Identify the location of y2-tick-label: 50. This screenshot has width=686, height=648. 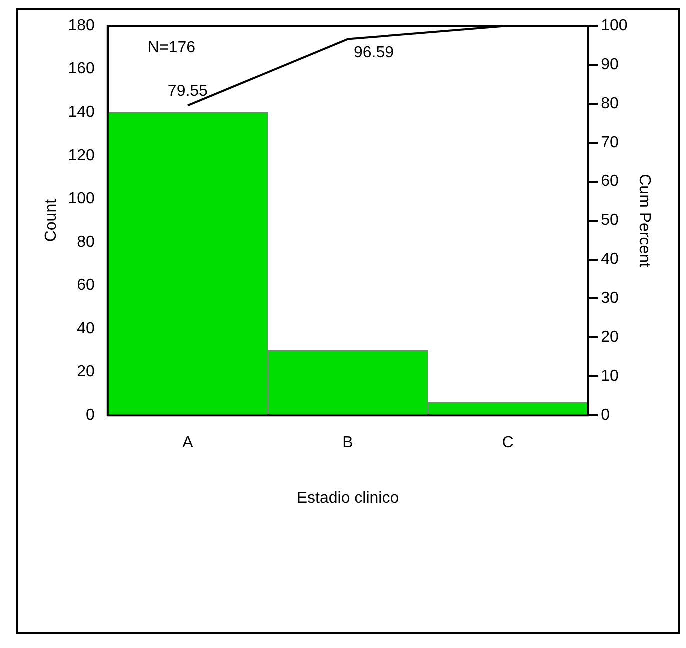
(610, 221).